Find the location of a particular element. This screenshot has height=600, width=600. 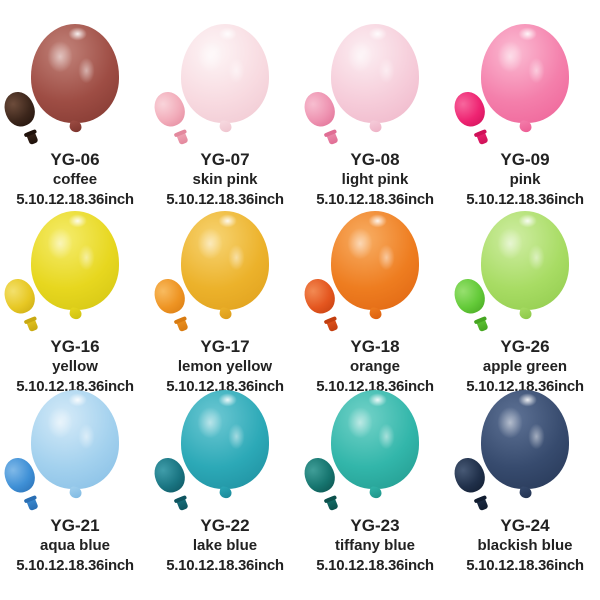

product-code: YG-21 is located at coordinates (75, 525).